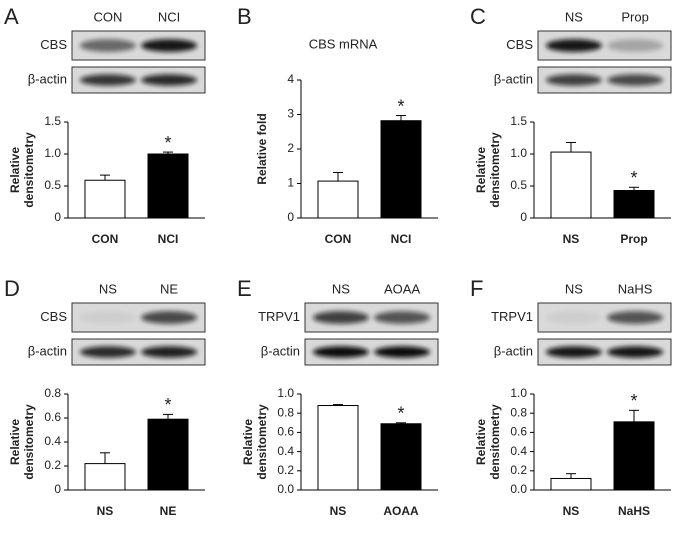  Describe the element at coordinates (169, 288) in the screenshot. I see `lane-label: NE` at that location.